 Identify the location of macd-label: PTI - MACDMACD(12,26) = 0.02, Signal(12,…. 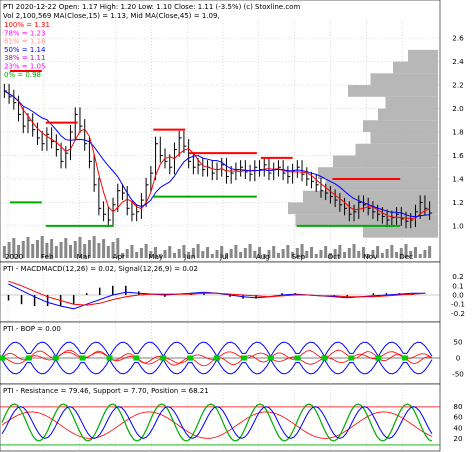
(100, 269).